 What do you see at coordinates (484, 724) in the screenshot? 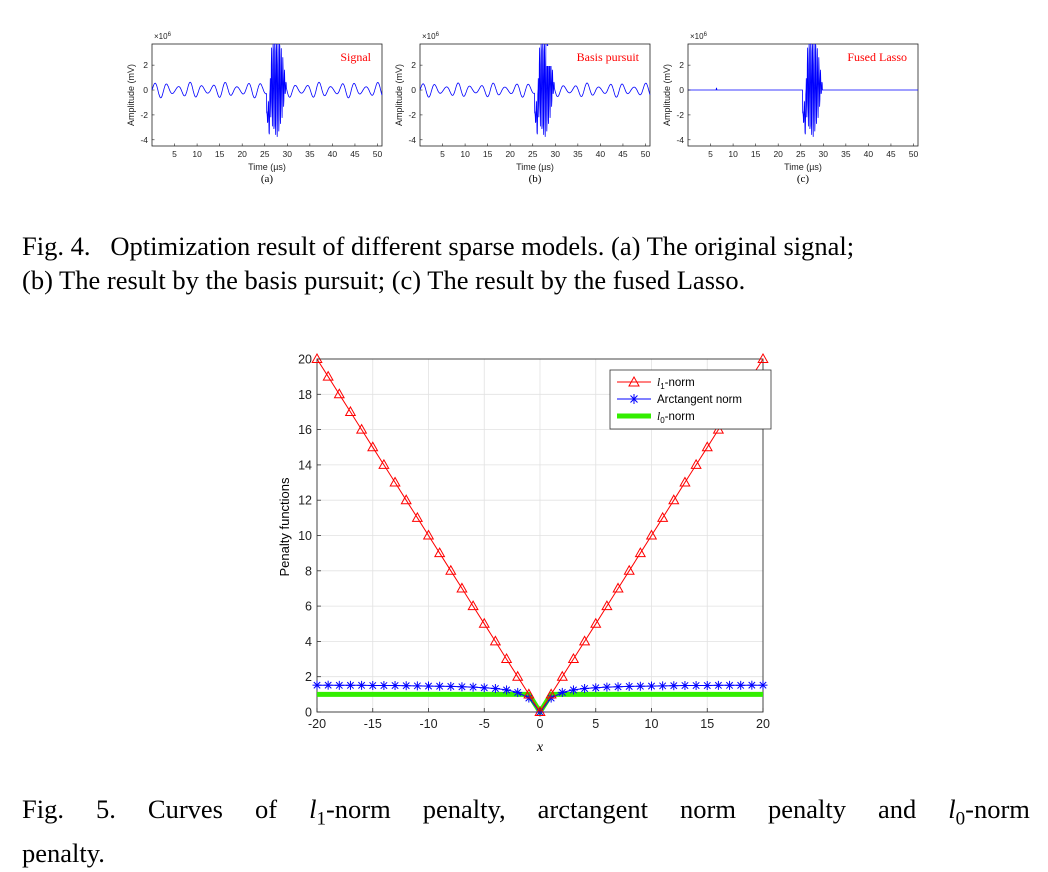
I see `x-tick-label: -5` at bounding box center [484, 724].